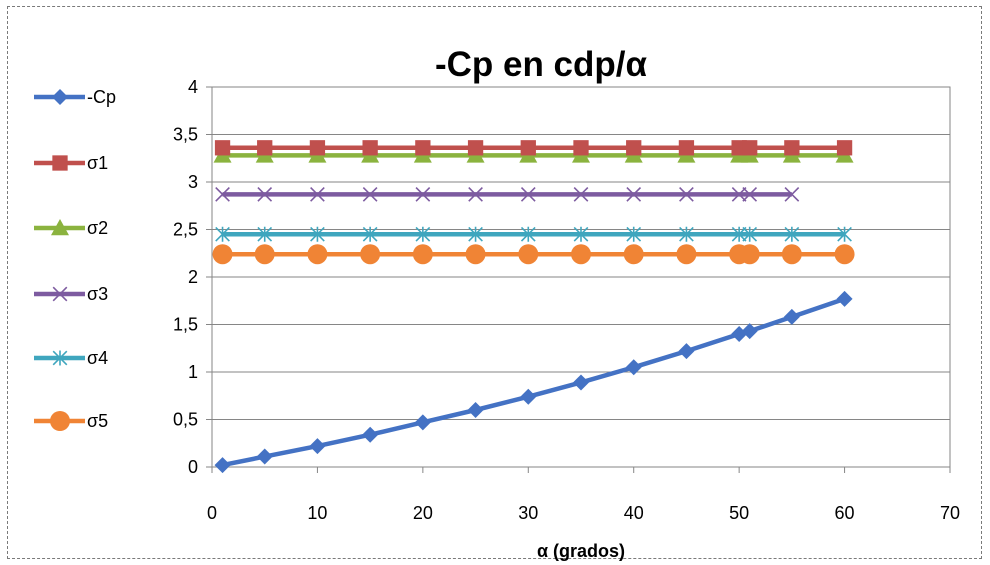 The width and height of the screenshot is (990, 565). I want to click on legend-label: -Cp, so click(101, 97).